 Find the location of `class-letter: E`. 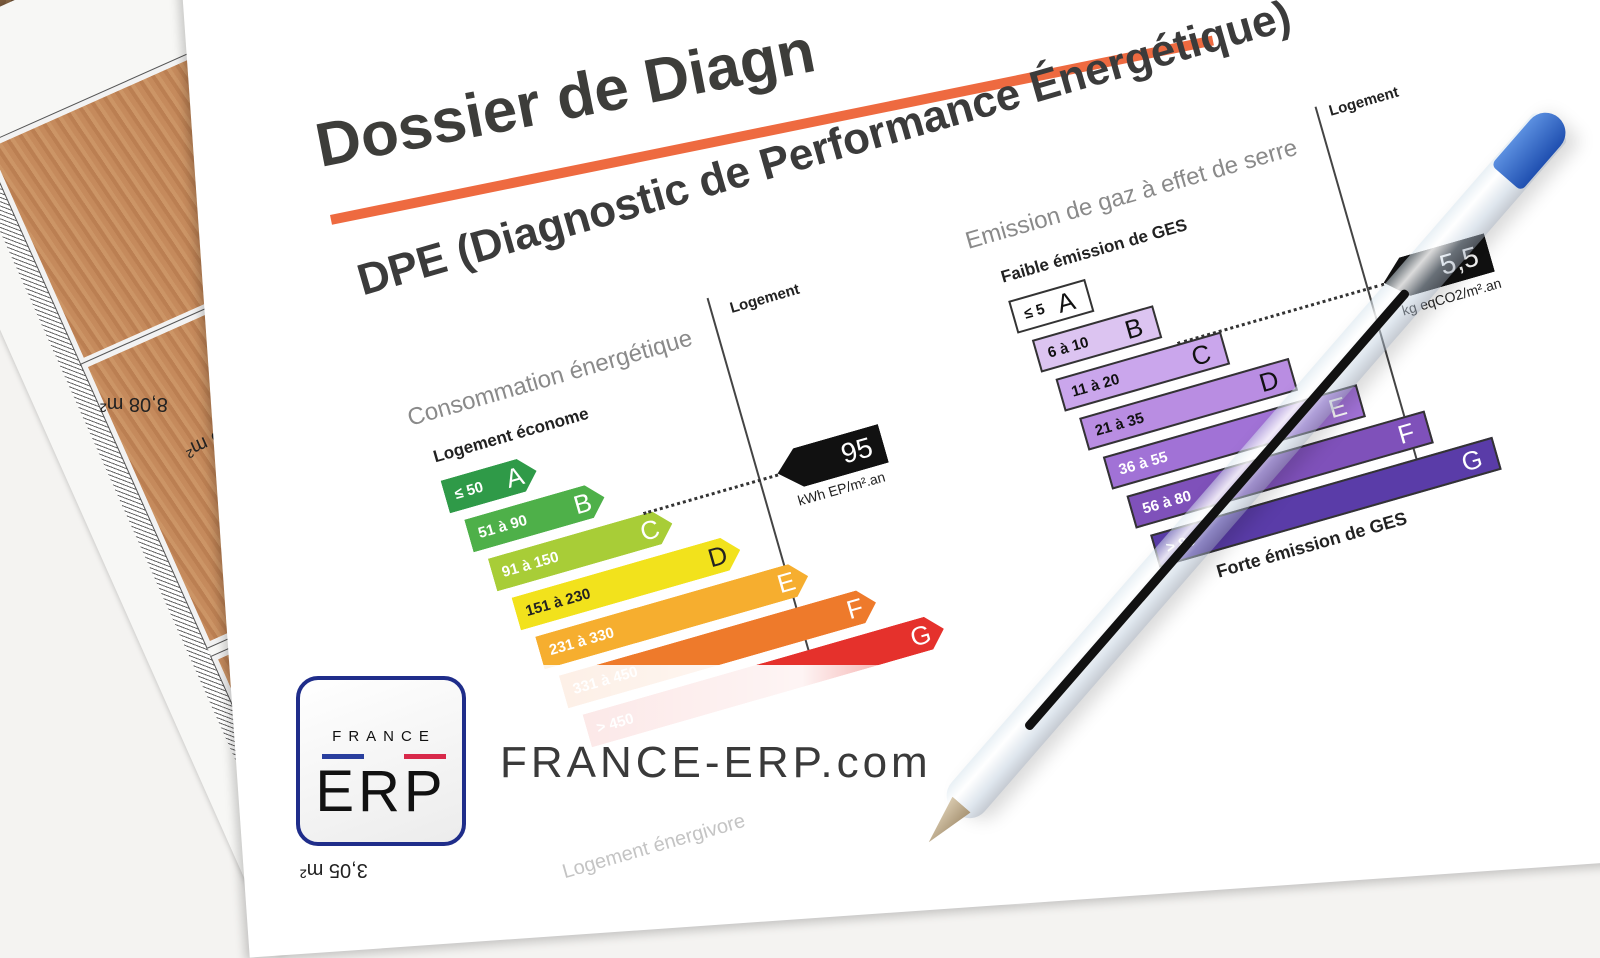

class-letter: E is located at coordinates (786, 582).